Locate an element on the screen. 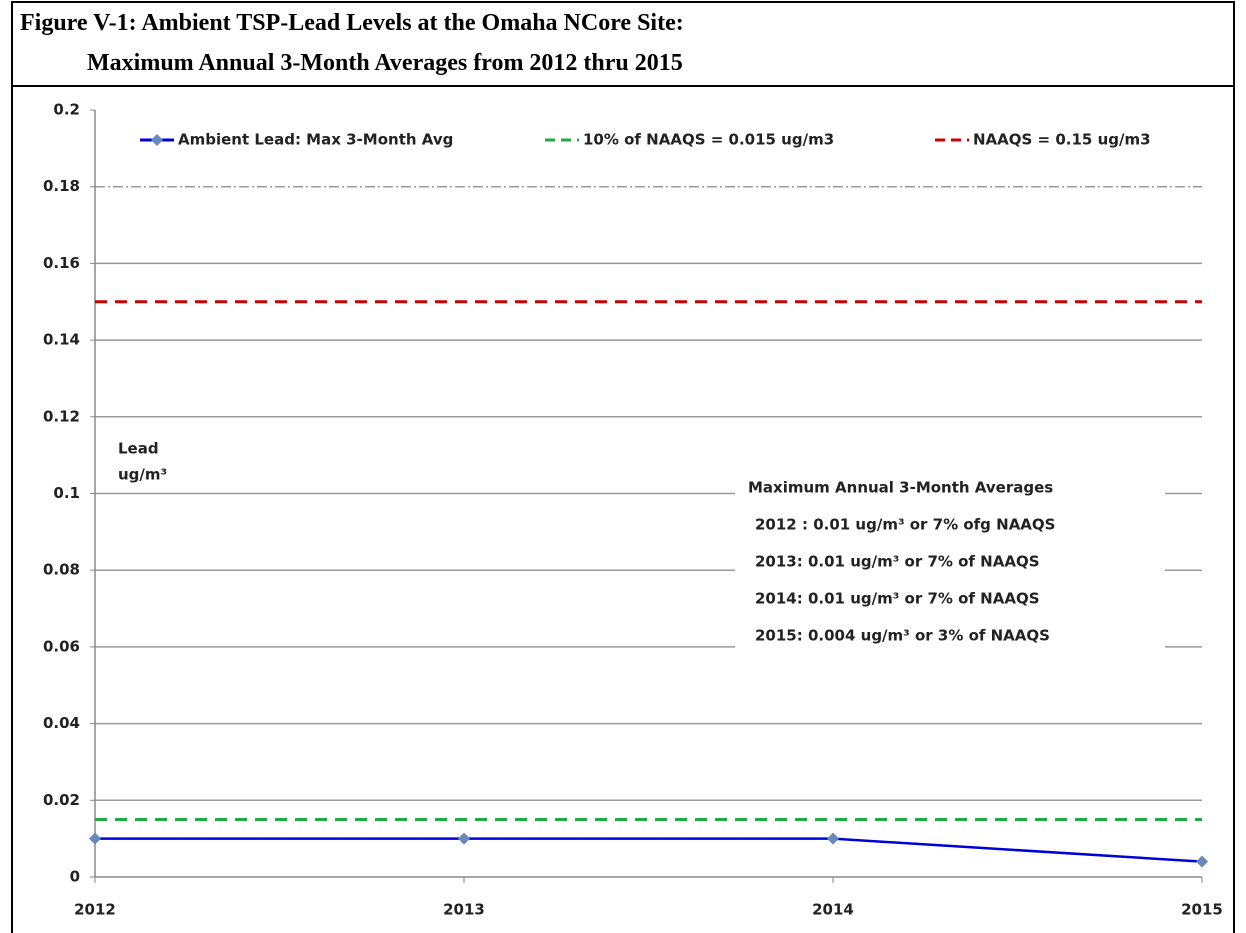  y-tick-label: 0.1 is located at coordinates (66, 493).